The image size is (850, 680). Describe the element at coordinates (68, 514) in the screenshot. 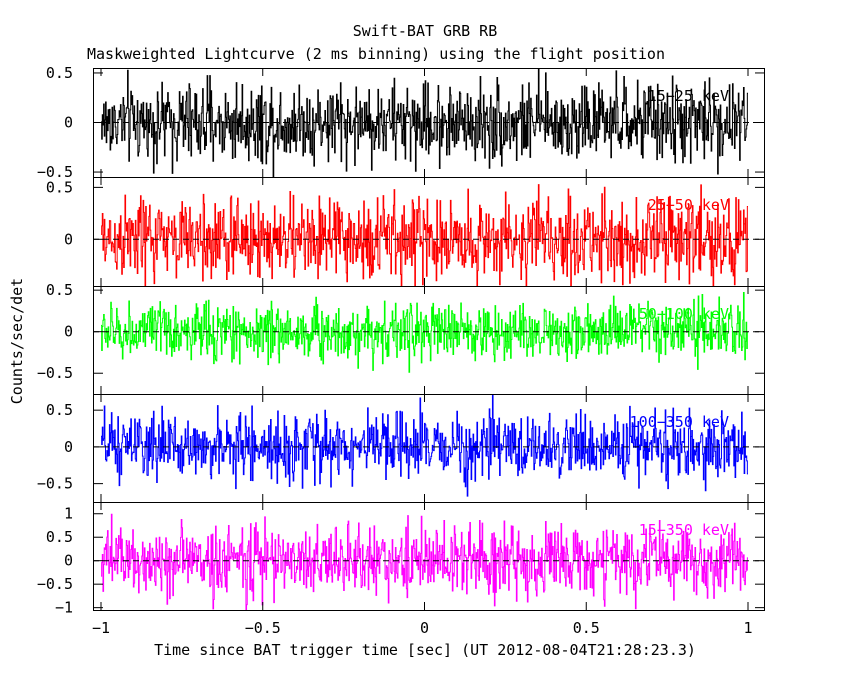

I see `y-tick-label-5-4: 1` at that location.